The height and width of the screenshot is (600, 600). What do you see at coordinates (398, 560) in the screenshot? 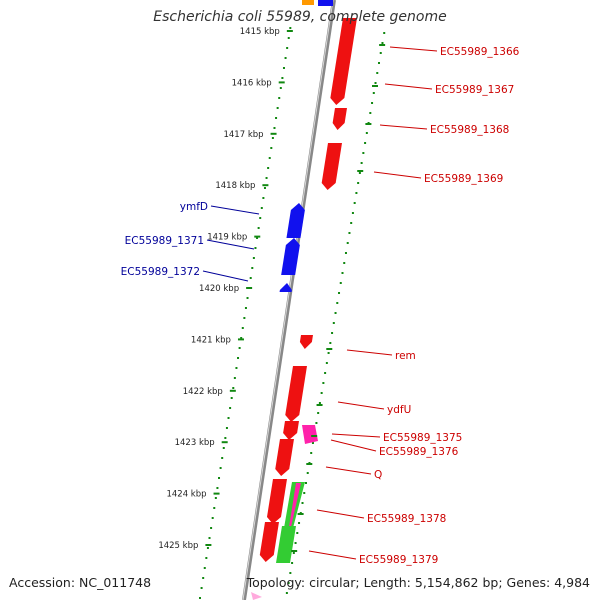
I see `gene-label: EC55989_1379` at bounding box center [398, 560].